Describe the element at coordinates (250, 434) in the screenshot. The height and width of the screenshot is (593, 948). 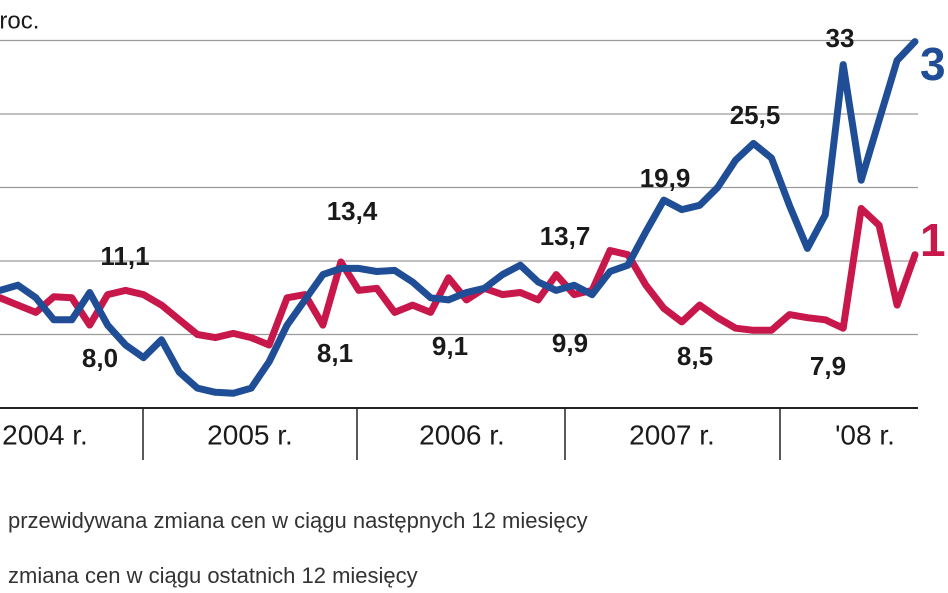
I see `x-period-label: 2005 r.` at that location.